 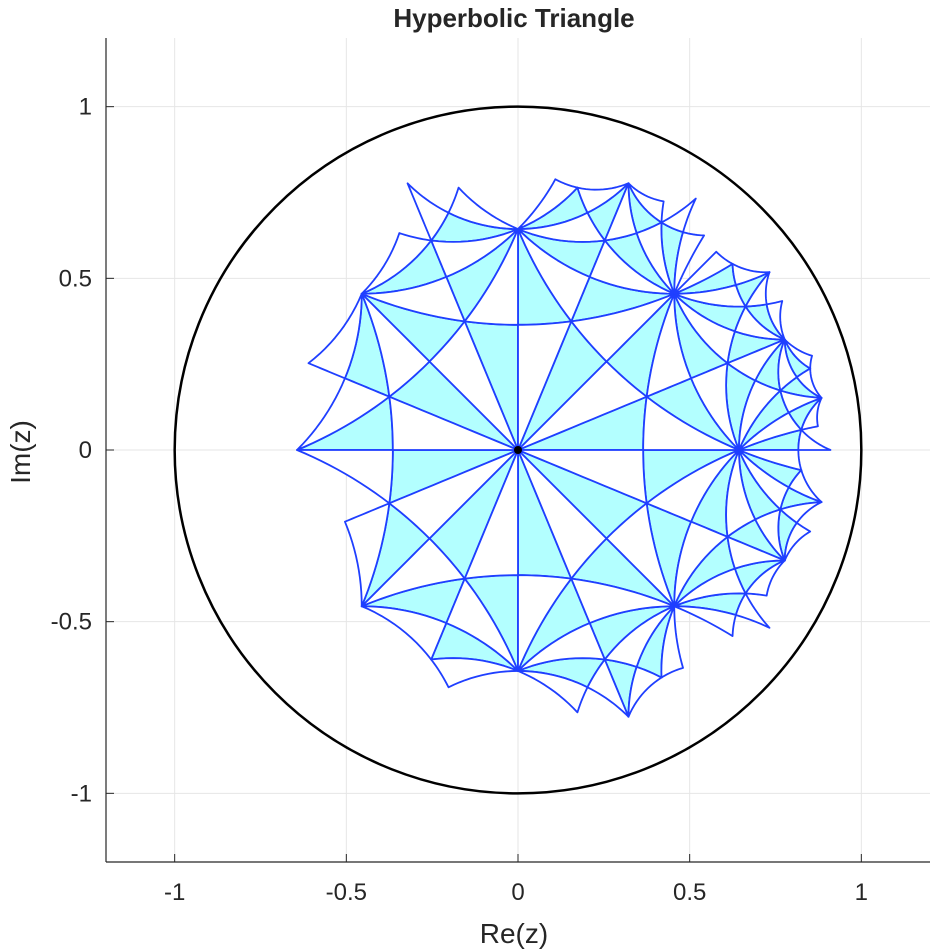 I want to click on y-tick-label-2: 0, so click(x=85, y=450).